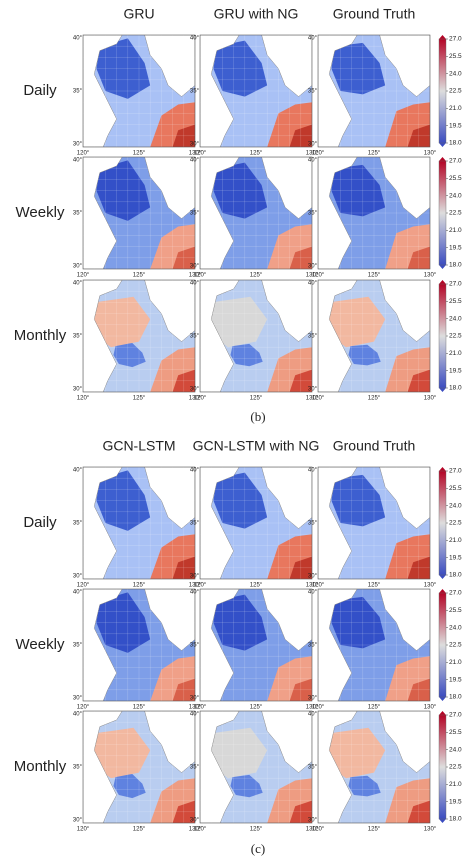  Describe the element at coordinates (40, 90) in the screenshot. I see `row-label: Daily` at that location.